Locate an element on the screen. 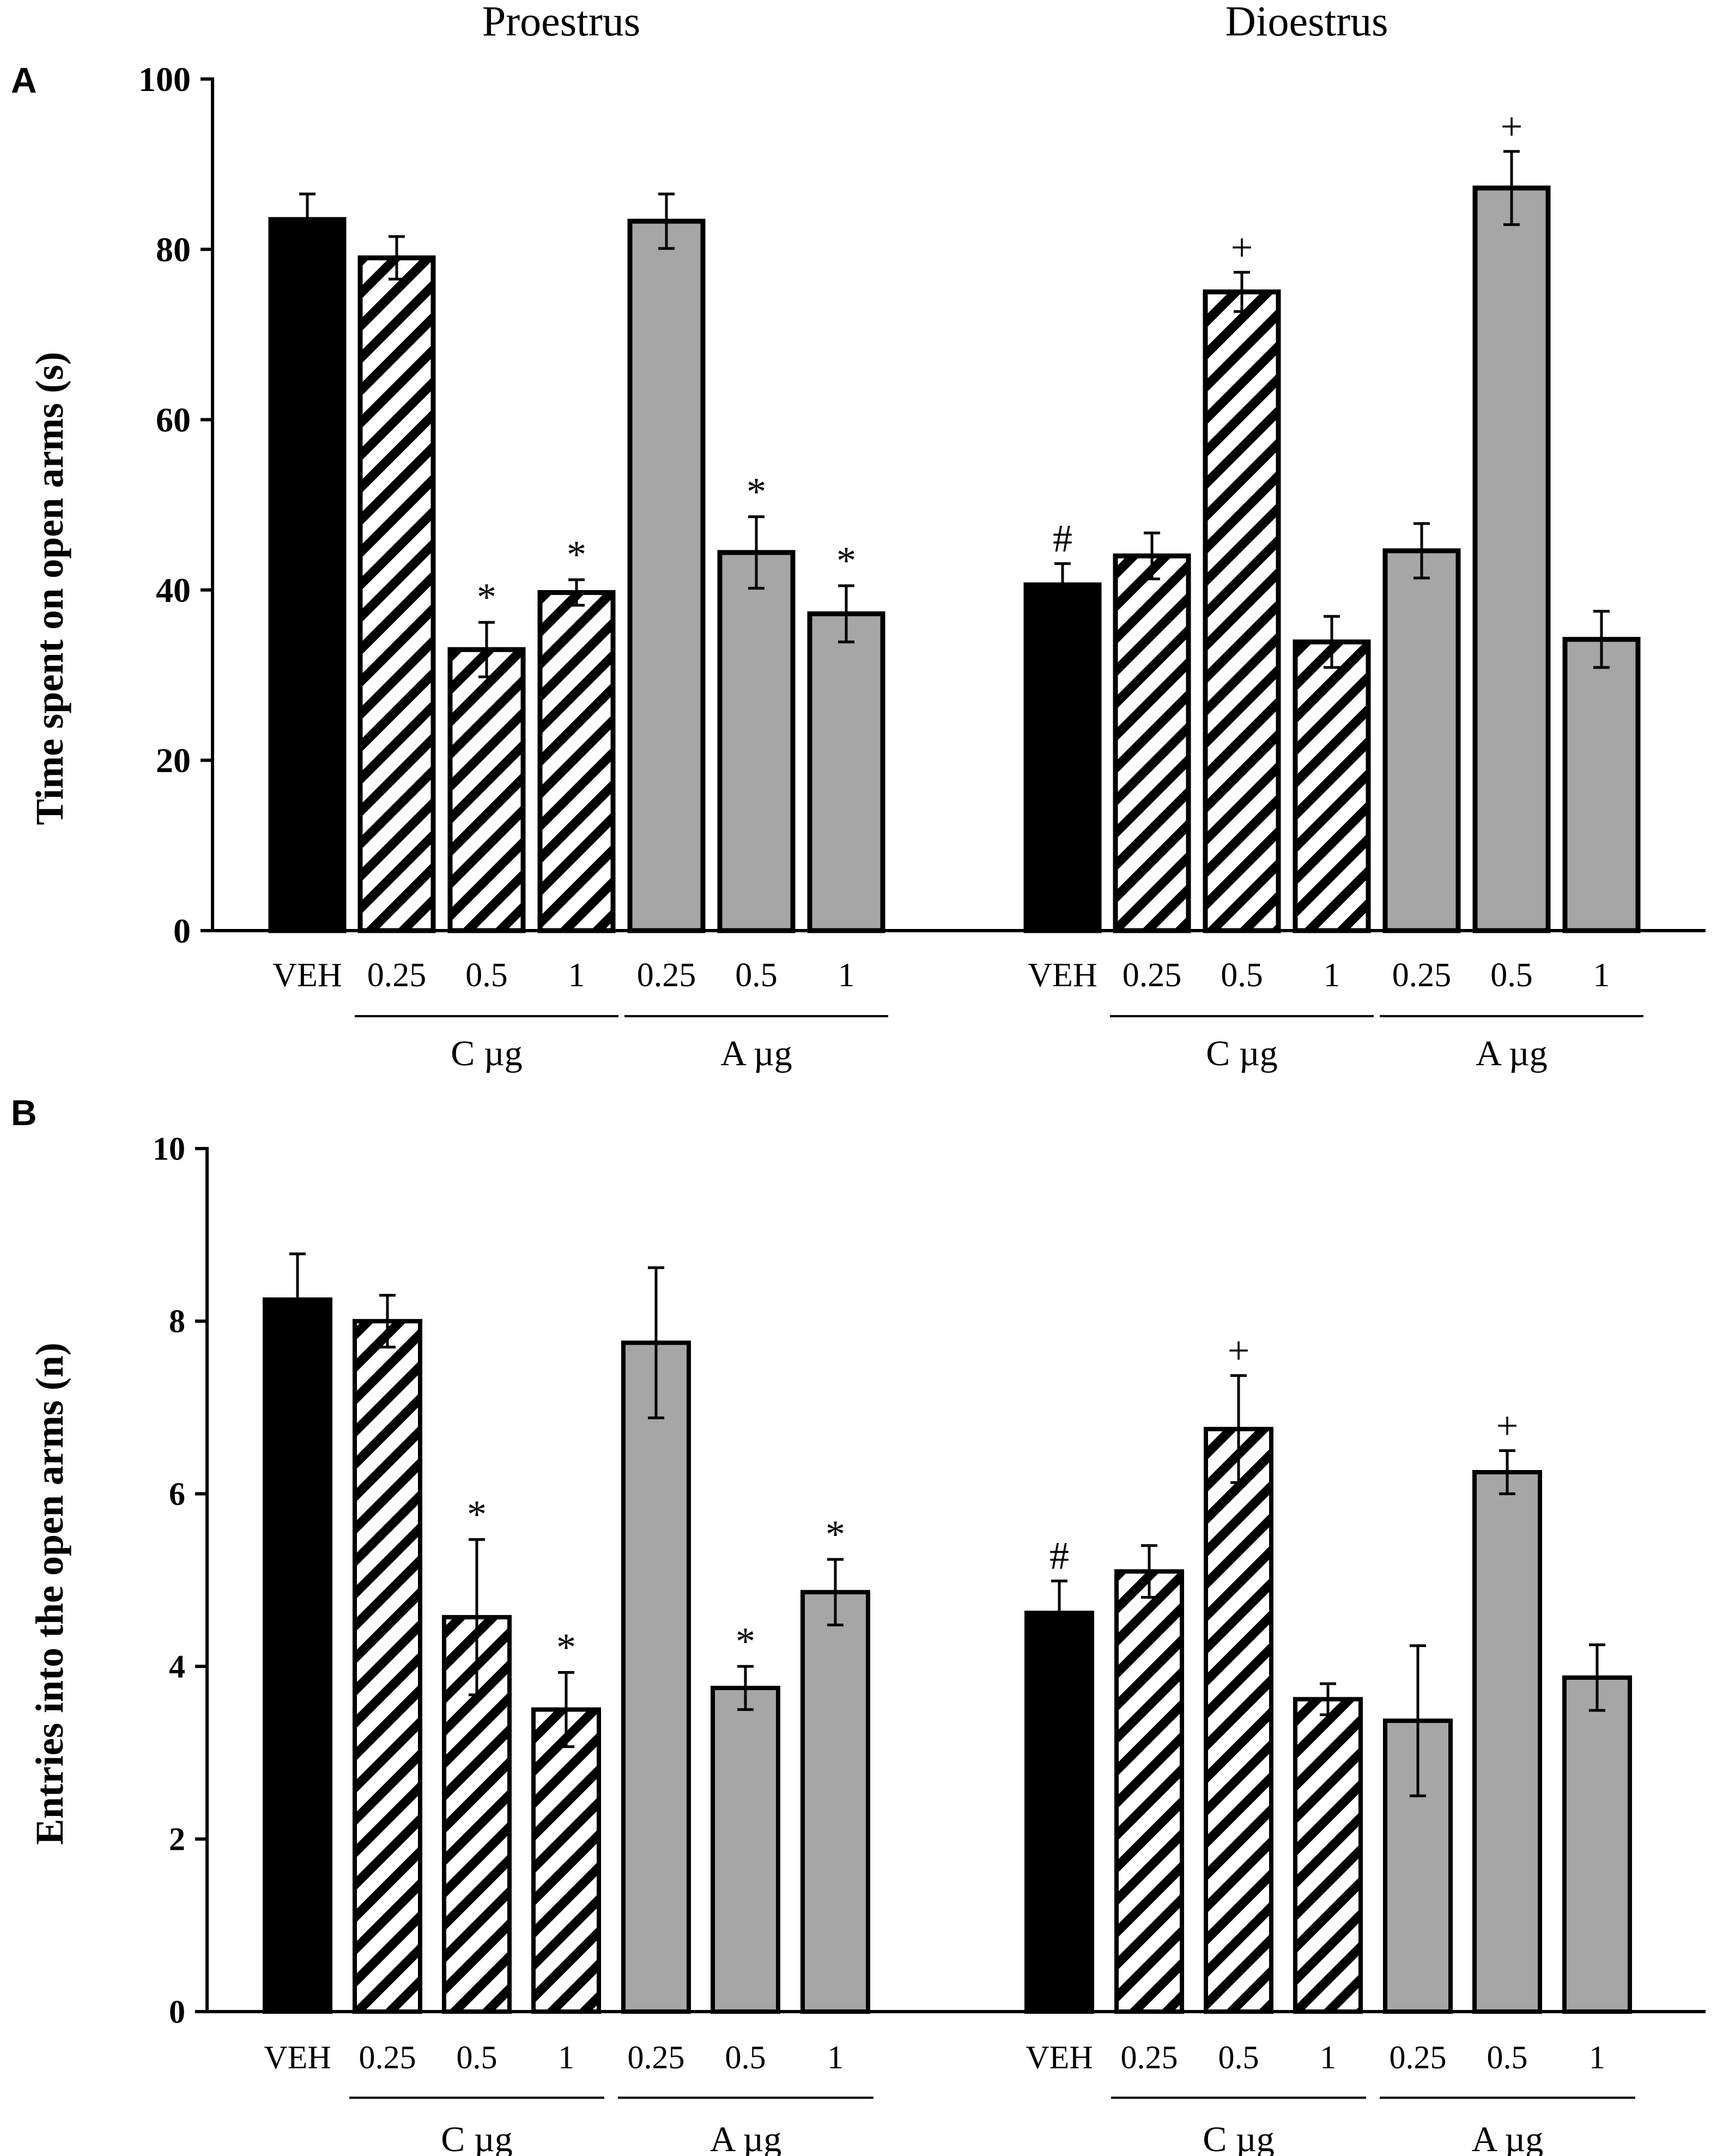  panel-a-y-tick-label: 40 is located at coordinates (174, 590).